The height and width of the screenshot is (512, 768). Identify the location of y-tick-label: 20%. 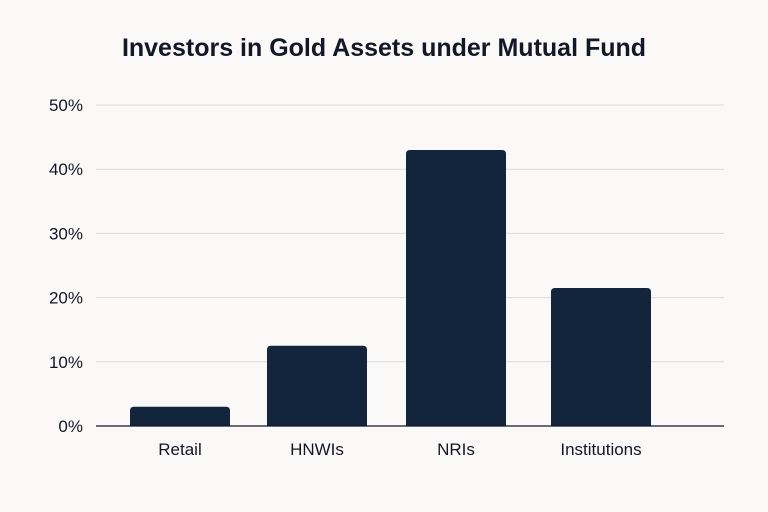
(66, 298).